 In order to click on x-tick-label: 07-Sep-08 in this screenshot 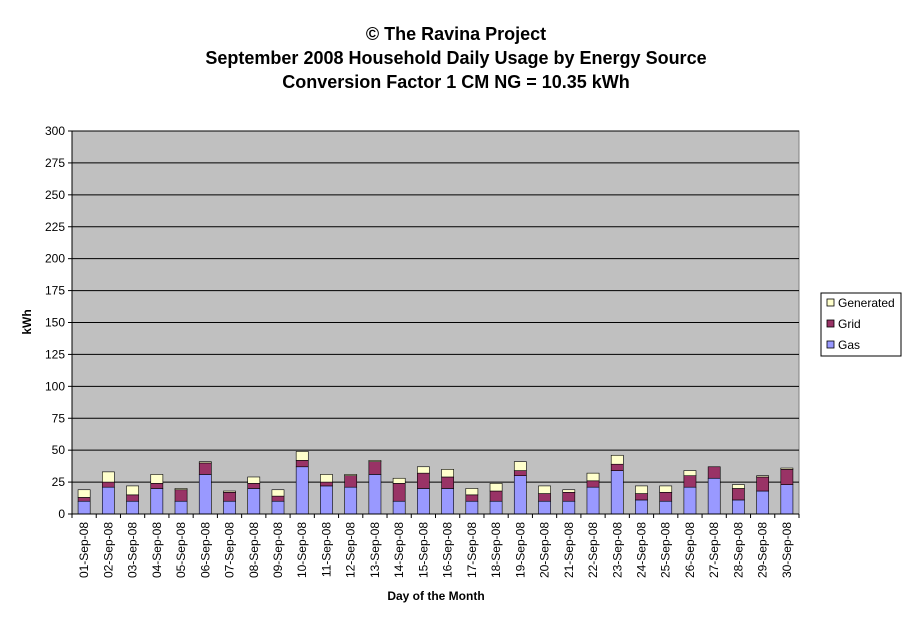, I will do `click(230, 550)`.